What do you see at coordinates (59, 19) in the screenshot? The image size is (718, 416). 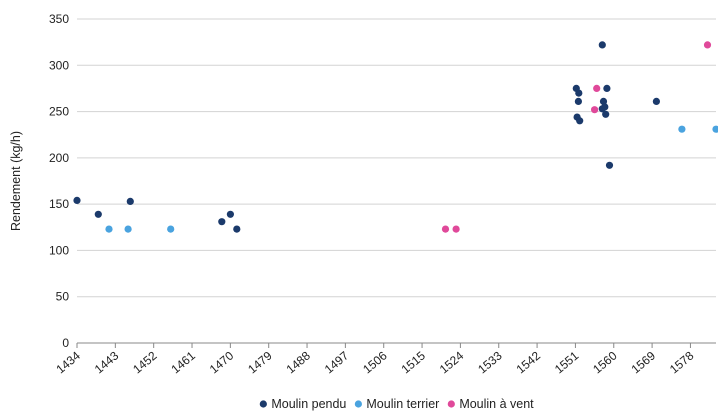 I see `y-tick-label: 350` at bounding box center [59, 19].